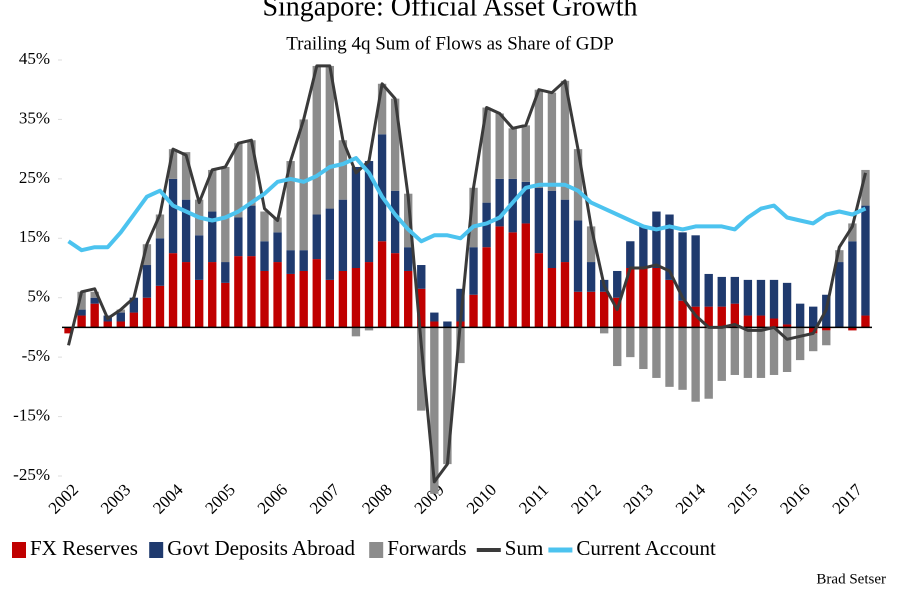  I want to click on x-tick-label: 2006, so click(272, 498).